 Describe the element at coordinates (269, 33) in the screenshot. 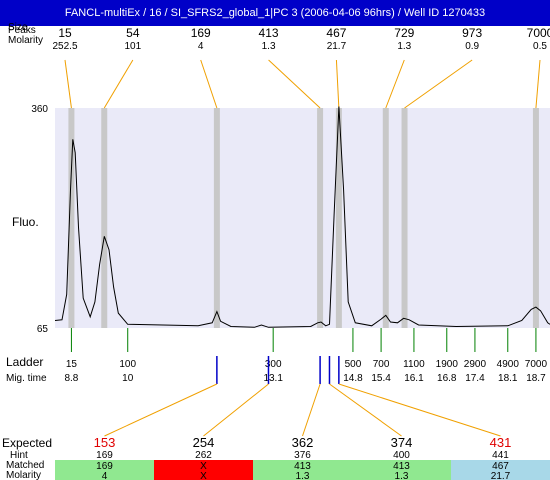

I see `peak-size-label: 413` at that location.